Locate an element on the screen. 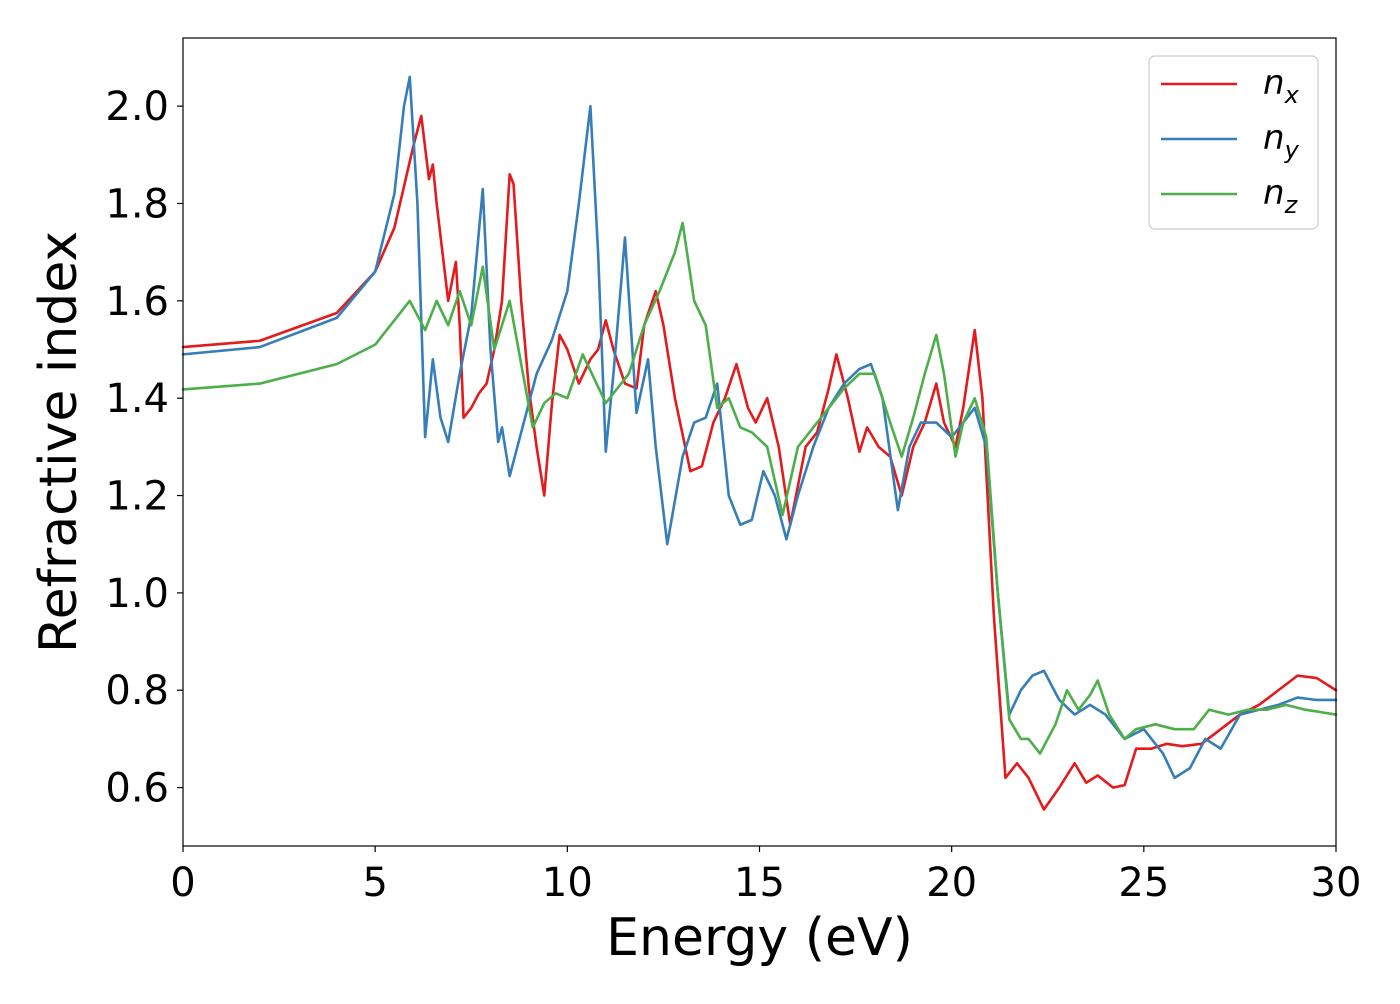 The image size is (1400, 1004). x-tick-label: 5 is located at coordinates (374, 883).